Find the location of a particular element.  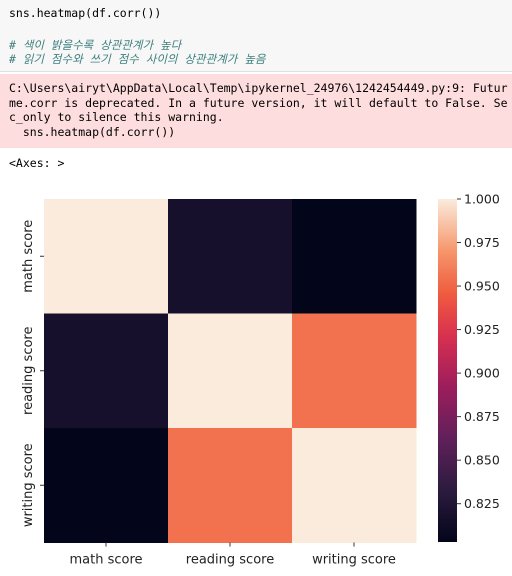

y-tick-label: writing score is located at coordinates (28, 485).